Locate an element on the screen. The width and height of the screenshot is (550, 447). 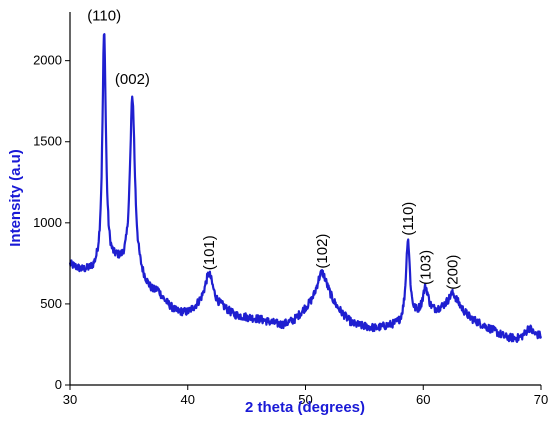
y-tick-label: 1000 is located at coordinates (47, 222).